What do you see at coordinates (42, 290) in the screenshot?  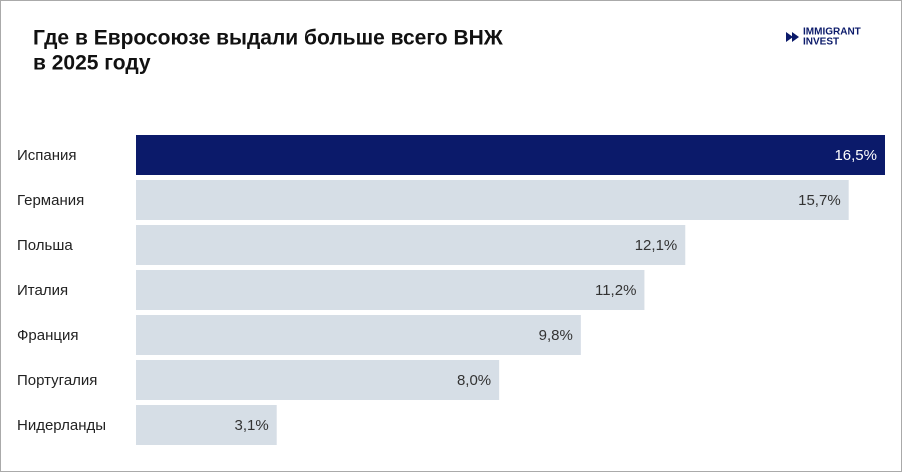 I see `category-label: Италия` at bounding box center [42, 290].